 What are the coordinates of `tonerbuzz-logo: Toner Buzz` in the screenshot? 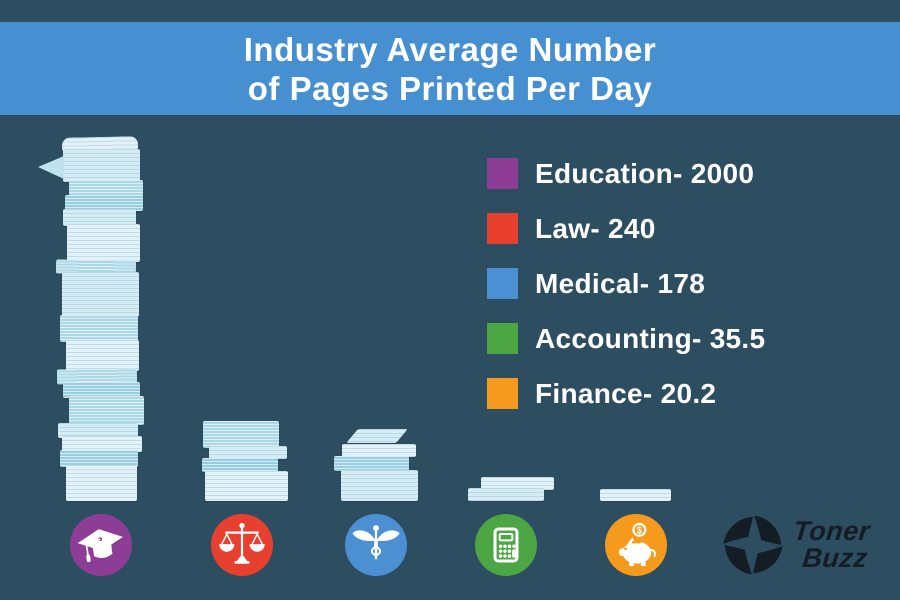 It's located at (796, 545).